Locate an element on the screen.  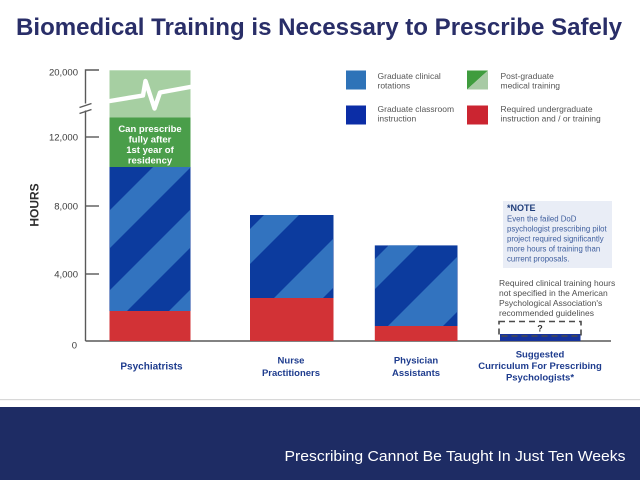
svg-text: *NOTE is located at coordinates (521, 208).